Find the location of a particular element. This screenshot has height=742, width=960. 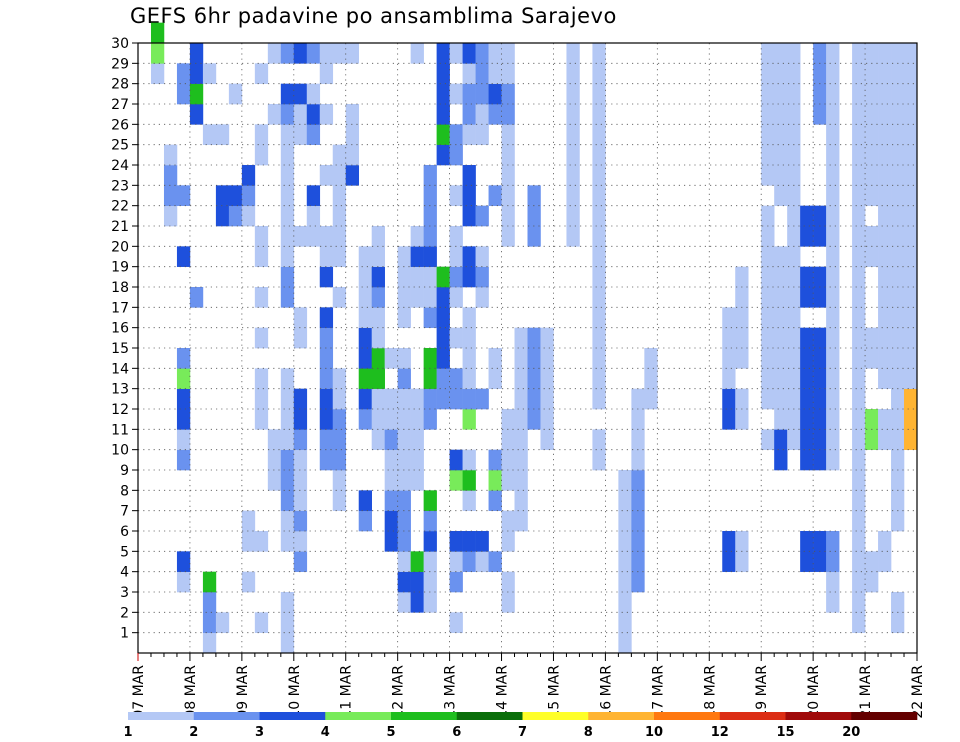

legend-label: 10 is located at coordinates (654, 732).